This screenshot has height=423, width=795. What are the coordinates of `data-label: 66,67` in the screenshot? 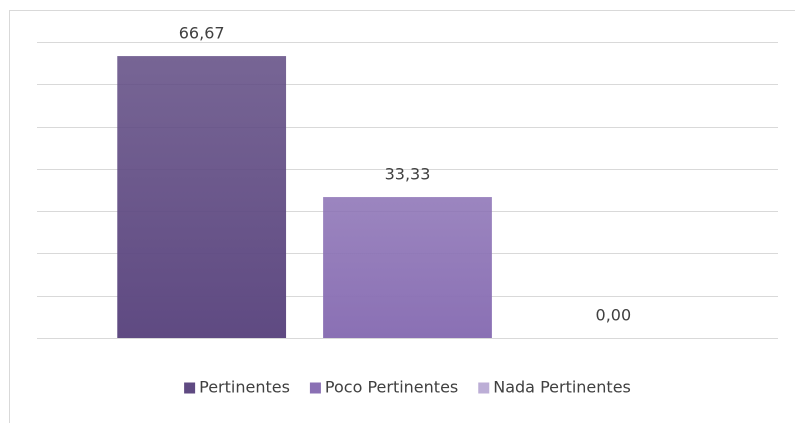 It's located at (202, 33).